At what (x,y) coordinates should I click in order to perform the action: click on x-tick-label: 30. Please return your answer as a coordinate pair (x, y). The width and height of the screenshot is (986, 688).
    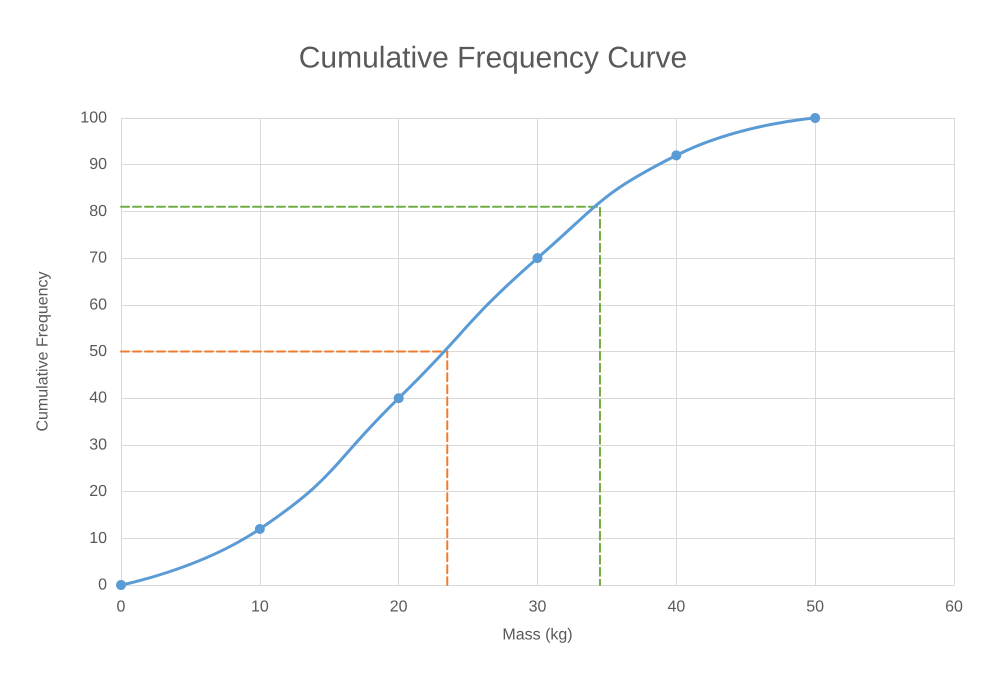
    Looking at the image, I should click on (537, 607).